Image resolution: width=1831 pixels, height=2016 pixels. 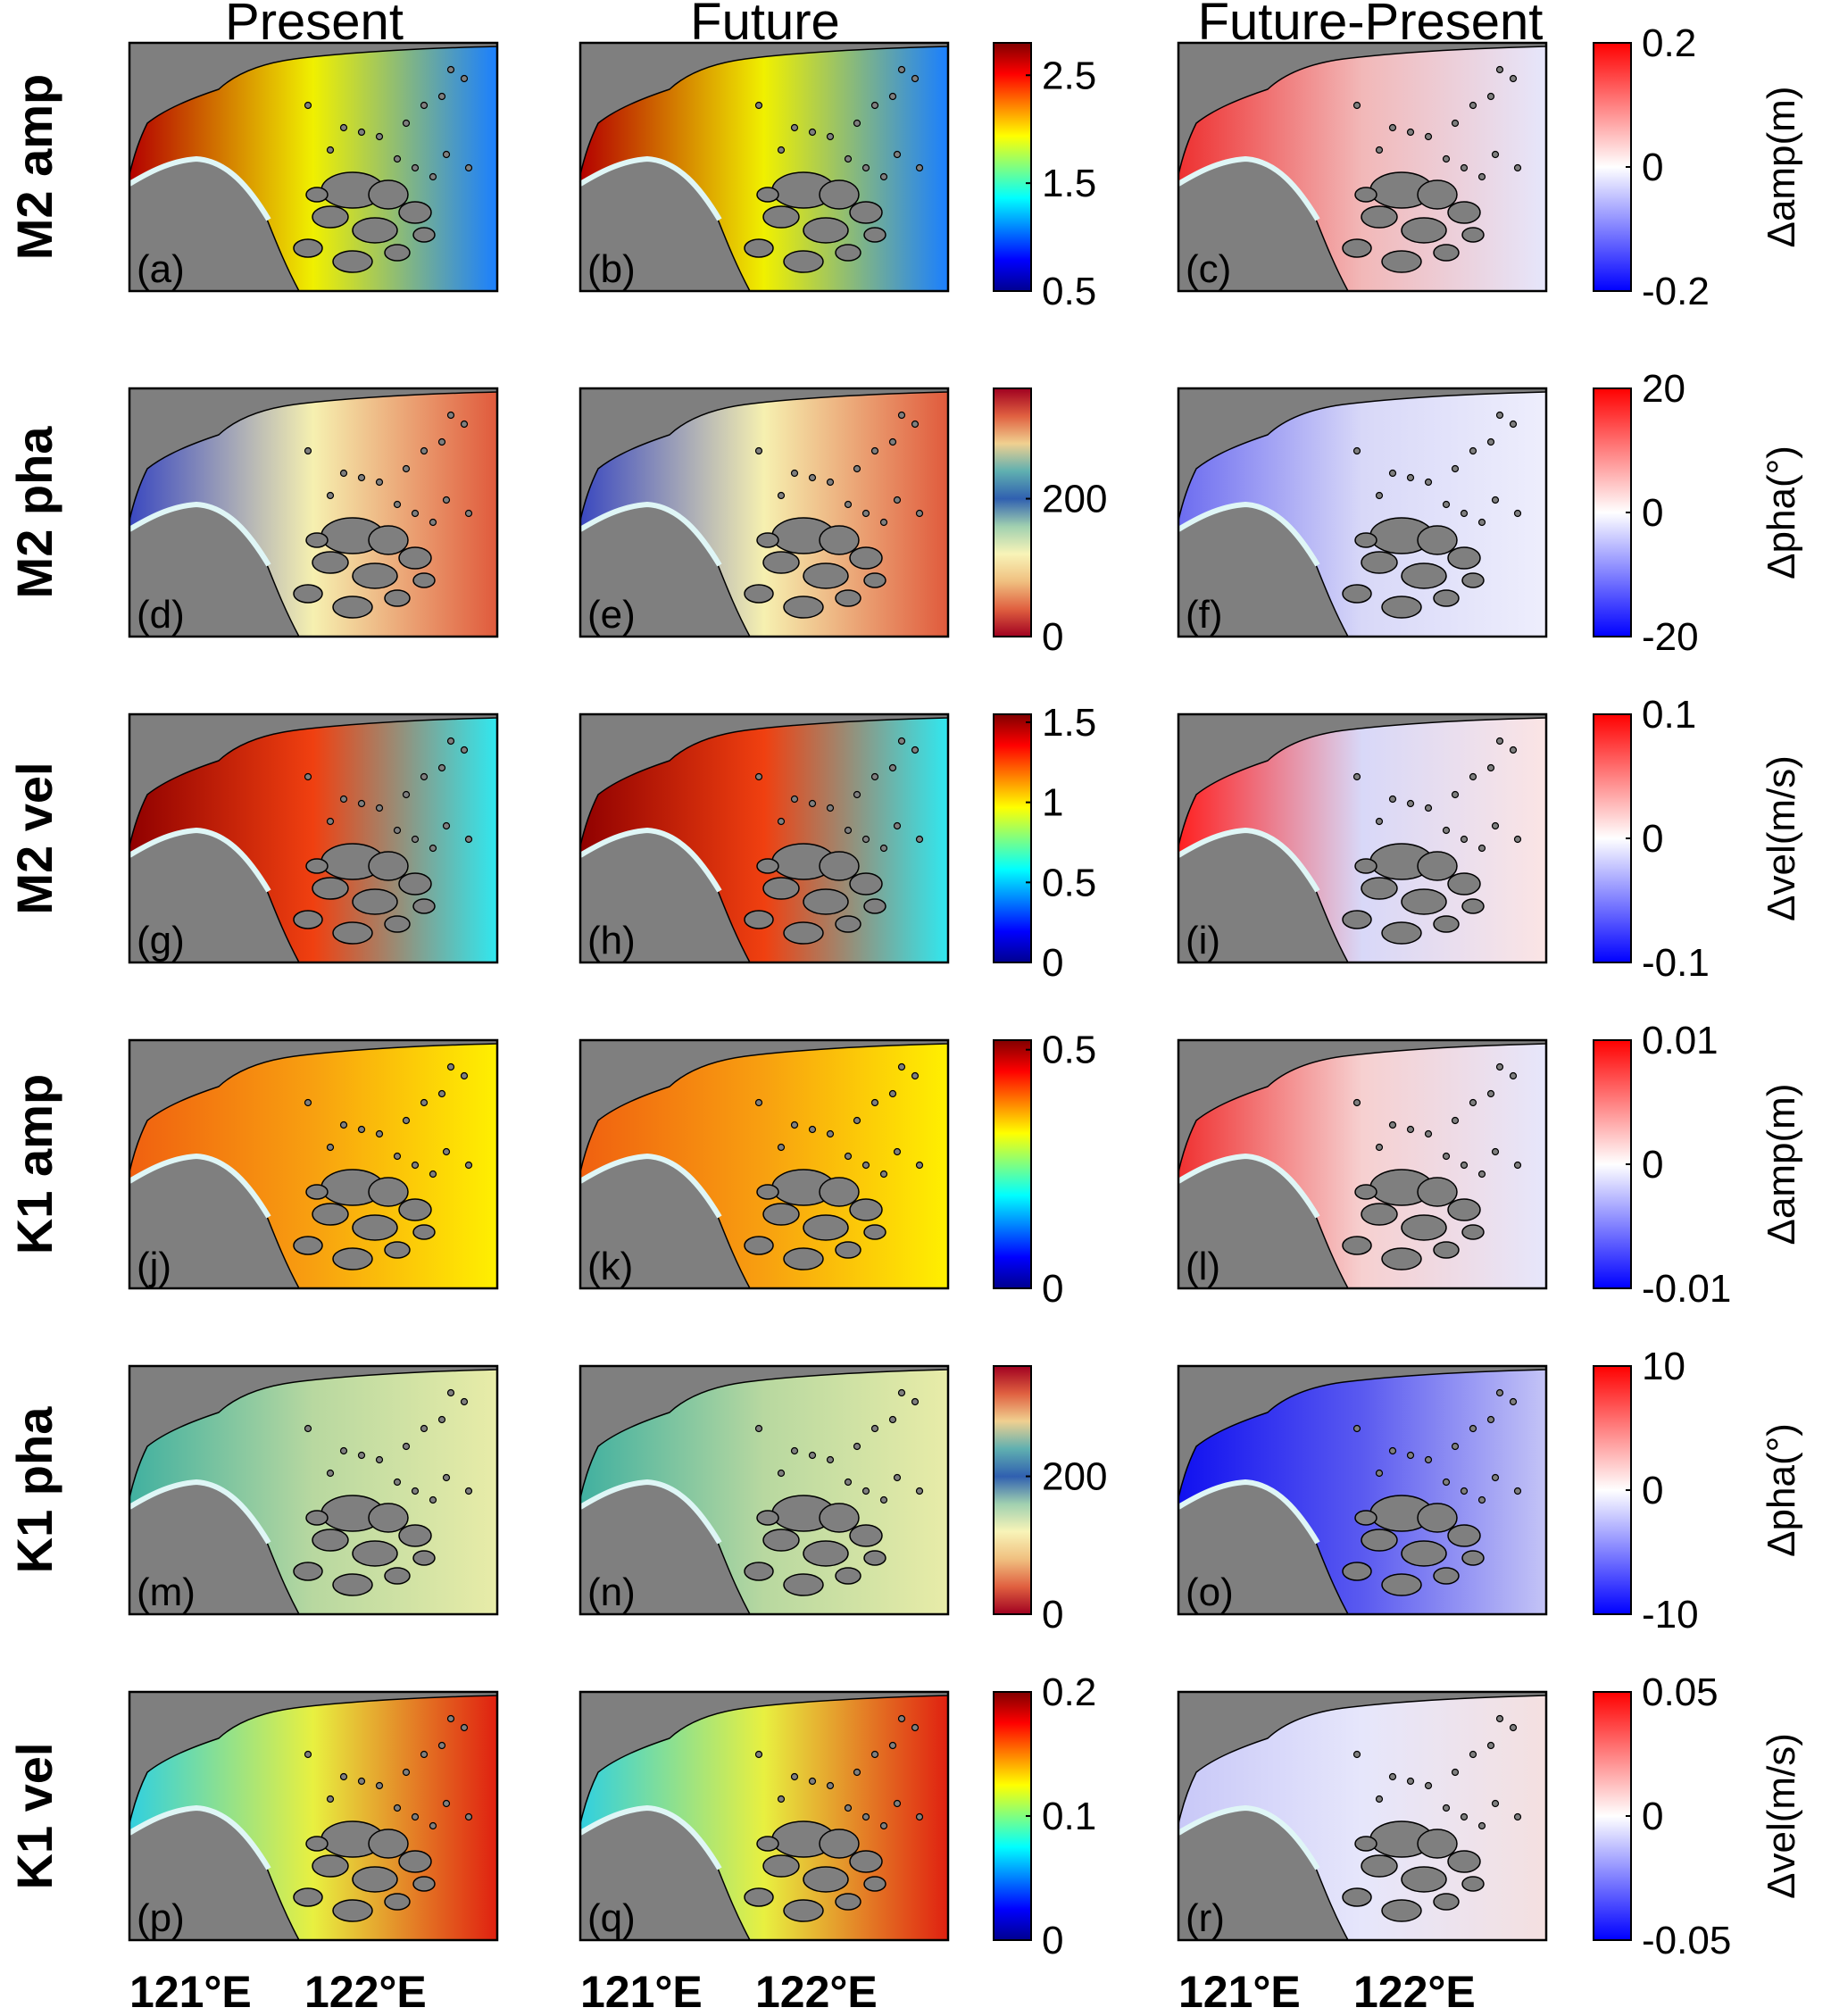 What do you see at coordinates (313, 1490) in the screenshot?
I see `map-panel-m: (m)` at bounding box center [313, 1490].